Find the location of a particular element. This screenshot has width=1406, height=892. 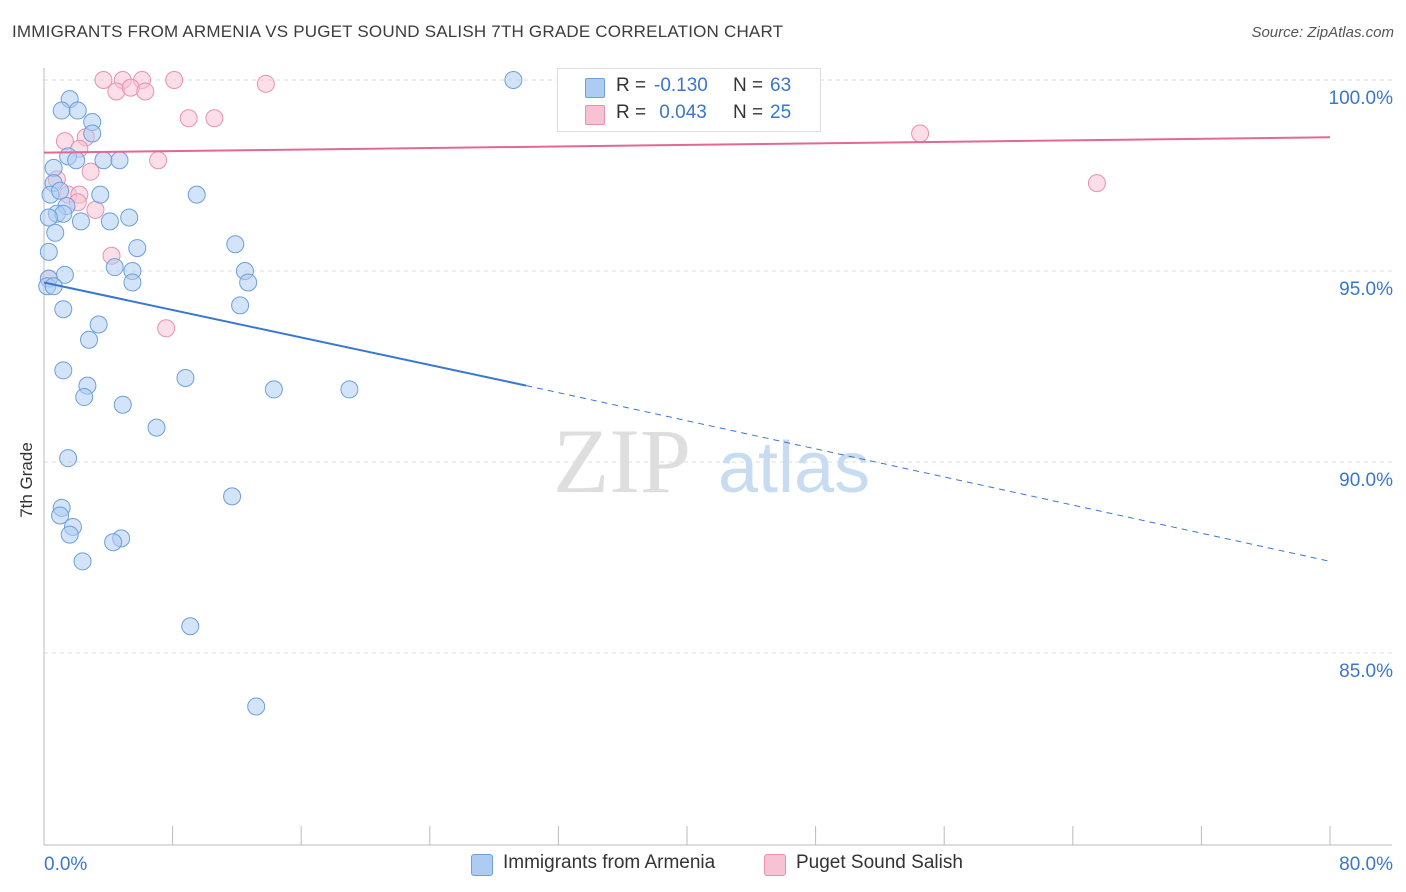

trend-line-blue is located at coordinates (285, 334).